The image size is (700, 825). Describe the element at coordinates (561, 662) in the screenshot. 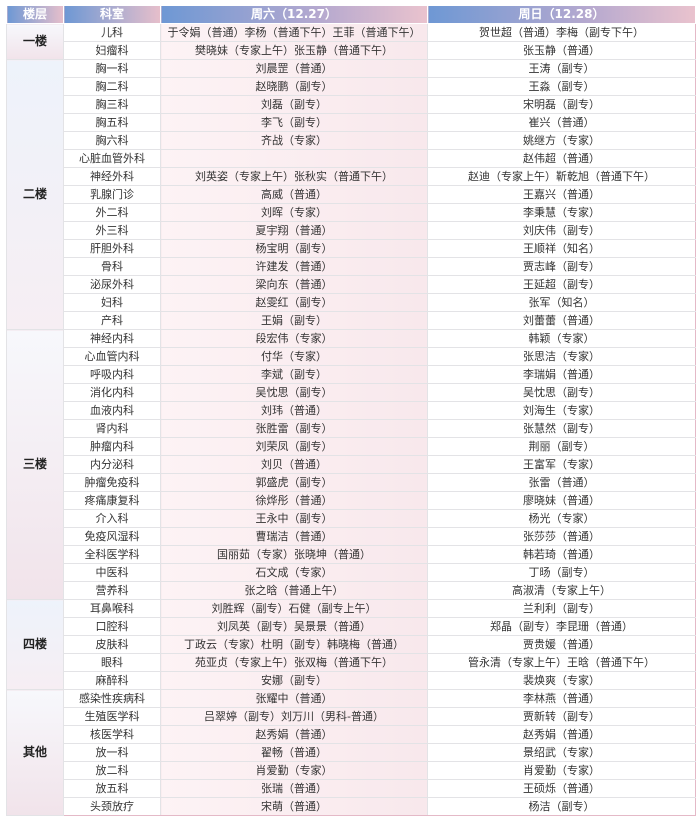

I see `sunday-cell: 管永清（专家上午）王晗（普通下午）` at that location.